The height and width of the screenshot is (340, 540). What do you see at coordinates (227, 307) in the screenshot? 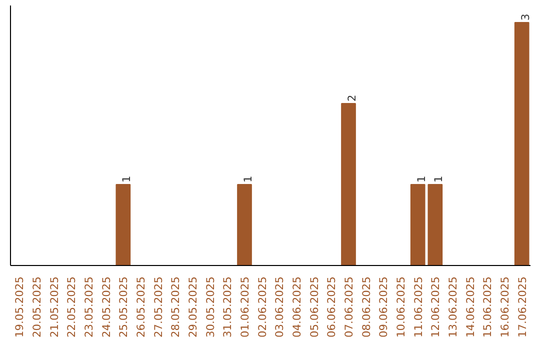
I see `x-tick-label: 31.05.2025` at bounding box center [227, 307].